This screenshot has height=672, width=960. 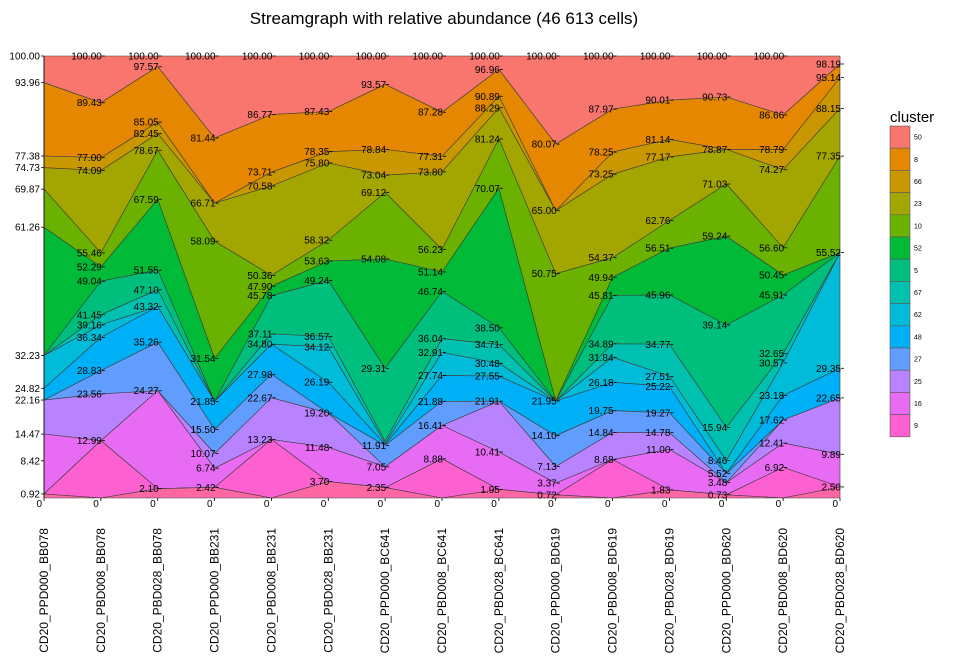 What do you see at coordinates (206, 469) in the screenshot?
I see `data-label: 6.74` at bounding box center [206, 469].